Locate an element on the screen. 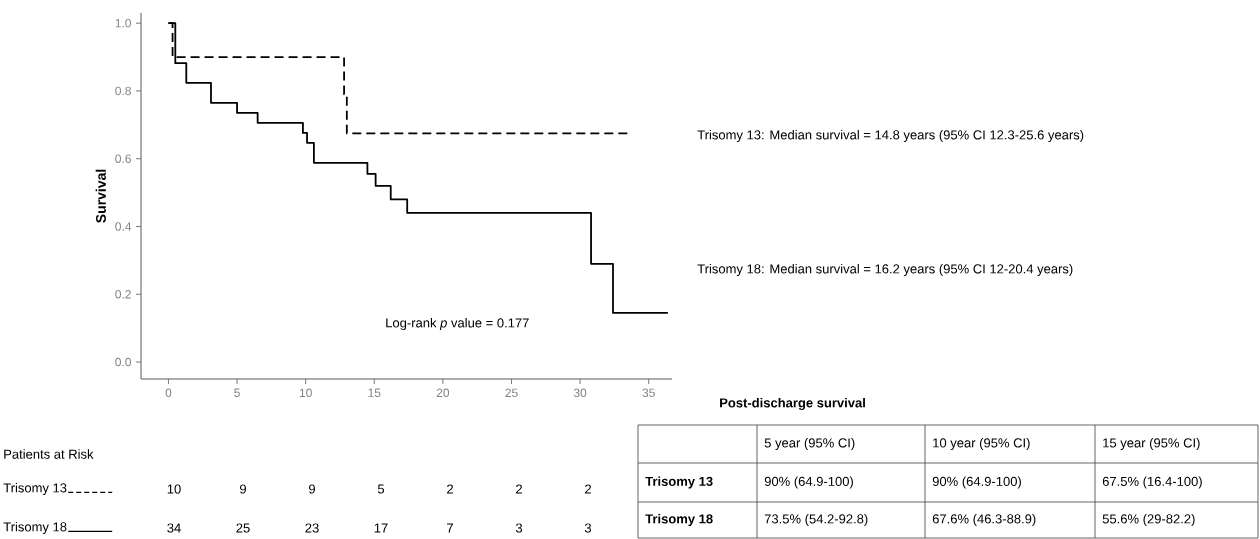 The image size is (1260, 539). text: Trisomy 18: Median survival = 16.2 years (95% CI 12-20.4 years) is located at coordinates (885, 270).